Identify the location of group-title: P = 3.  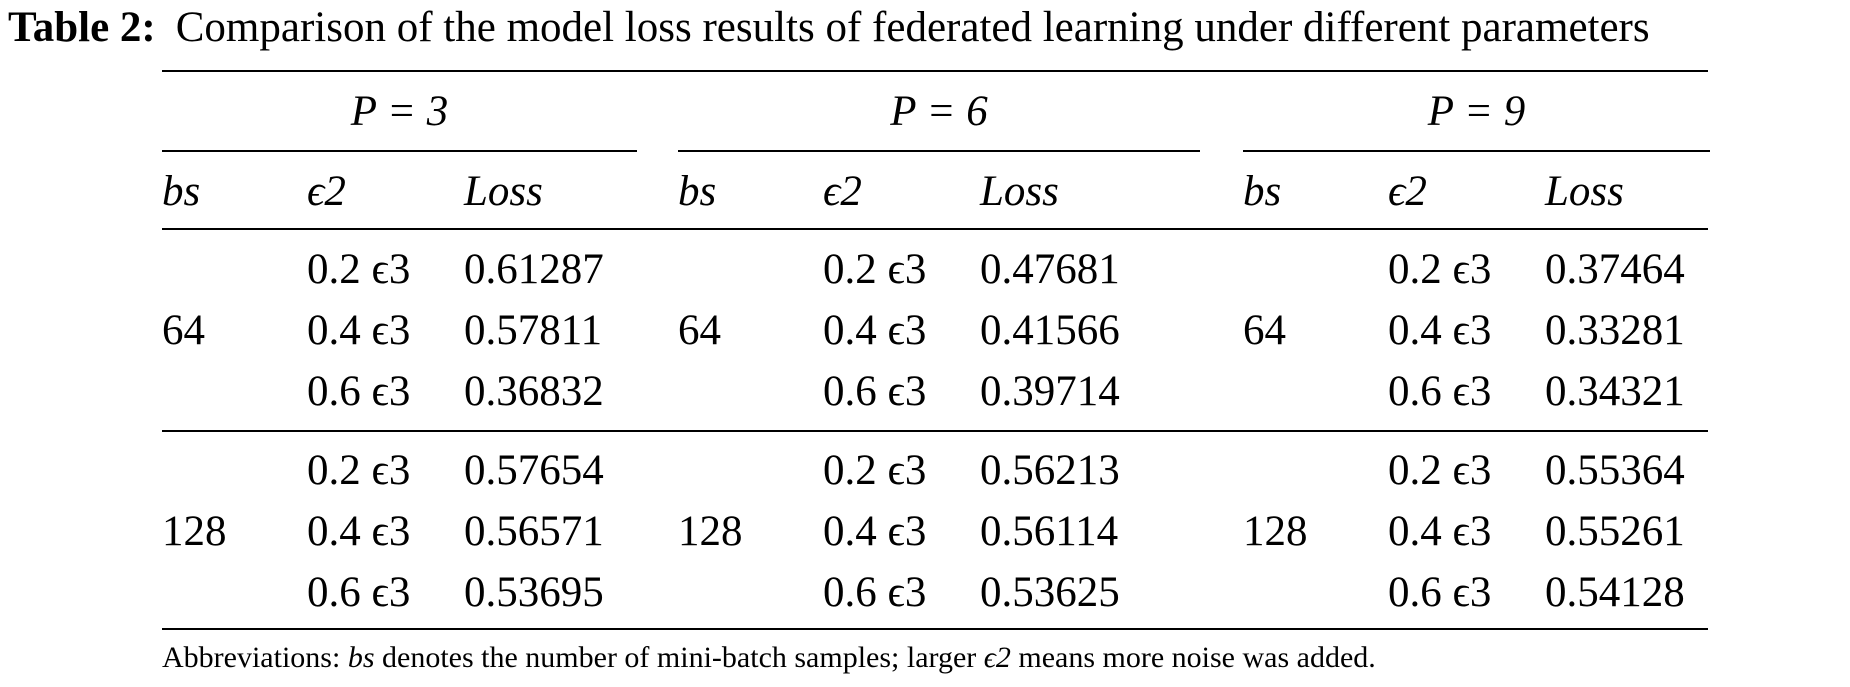
(399, 111).